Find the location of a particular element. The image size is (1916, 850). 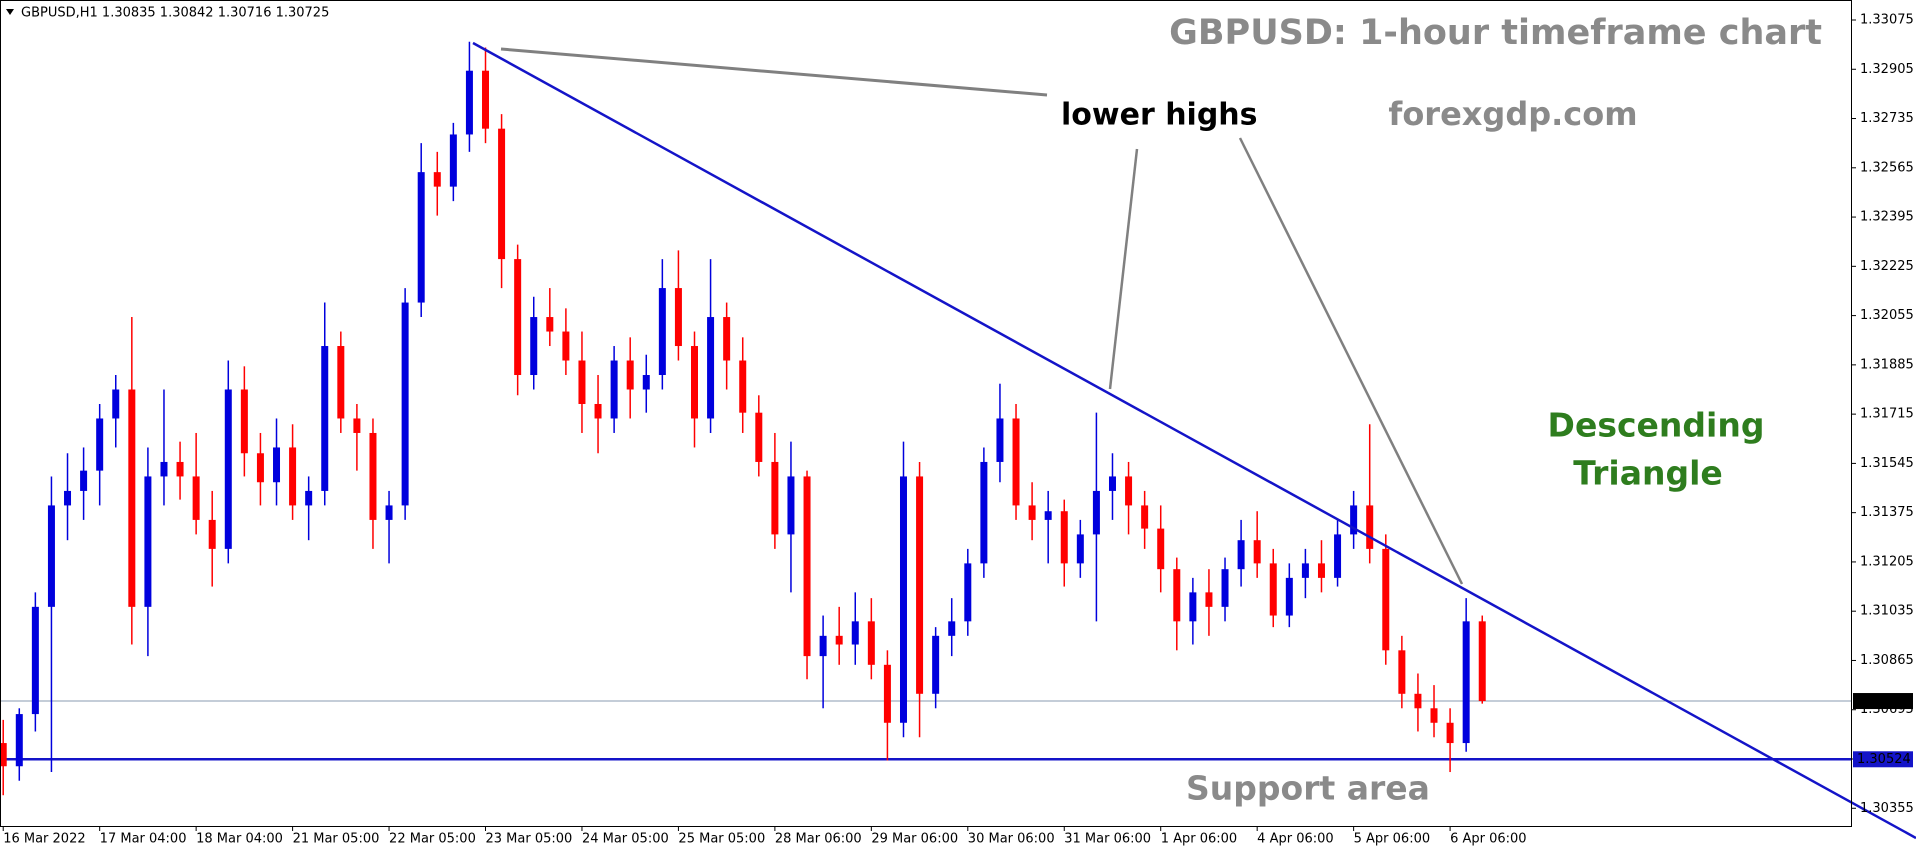

x-tick-label: 16 Mar 2022 is located at coordinates (44, 839).